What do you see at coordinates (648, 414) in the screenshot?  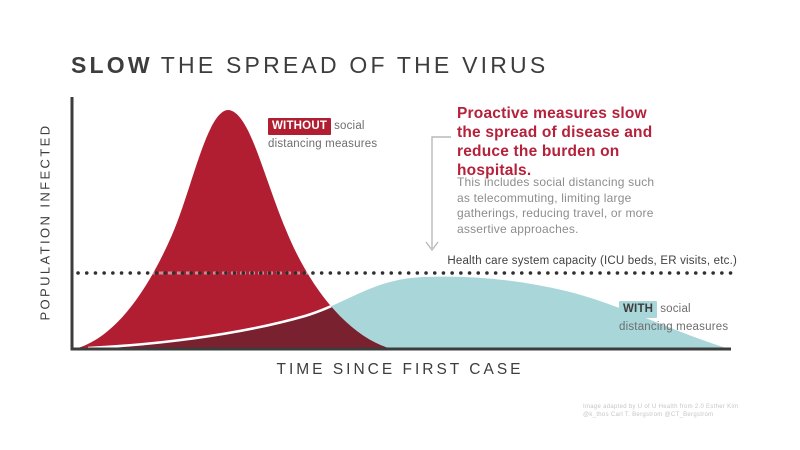 I see `attribution-line2: @k_thos Carl T. Bergstrom @CT_Bergstrom` at bounding box center [648, 414].